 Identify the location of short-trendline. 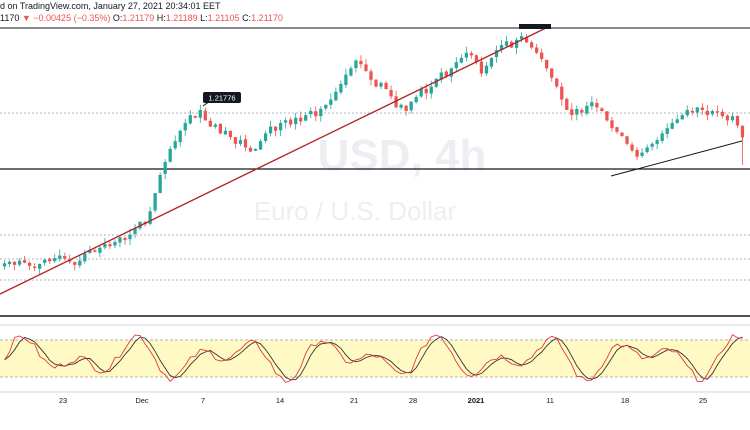
(676, 158).